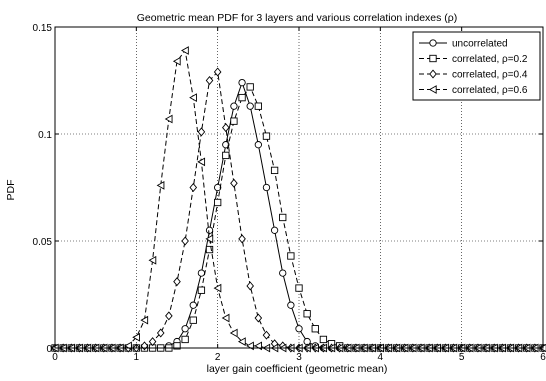 The image size is (546, 381). Describe the element at coordinates (218, 357) in the screenshot. I see `x-tick-label: 2` at that location.